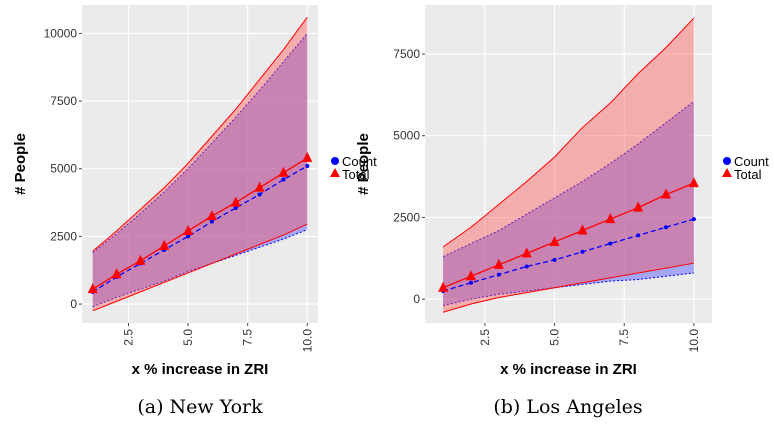 The height and width of the screenshot is (433, 774). Describe the element at coordinates (61, 33) in the screenshot. I see `y-tick-label: 10000` at that location.